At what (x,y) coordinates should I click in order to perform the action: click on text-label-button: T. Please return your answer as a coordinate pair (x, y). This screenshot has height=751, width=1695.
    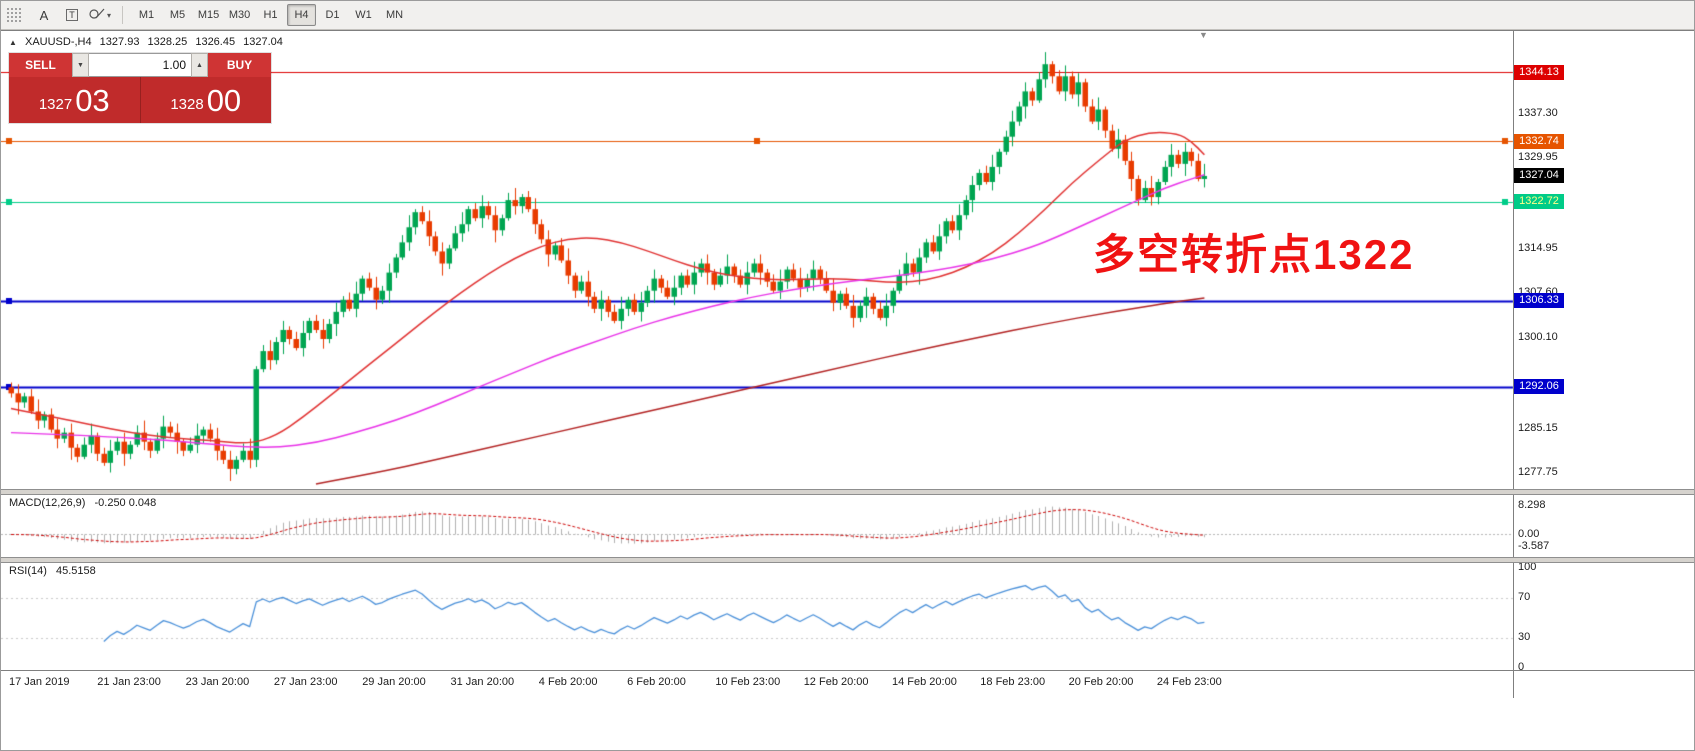
    Looking at the image, I should click on (72, 15).